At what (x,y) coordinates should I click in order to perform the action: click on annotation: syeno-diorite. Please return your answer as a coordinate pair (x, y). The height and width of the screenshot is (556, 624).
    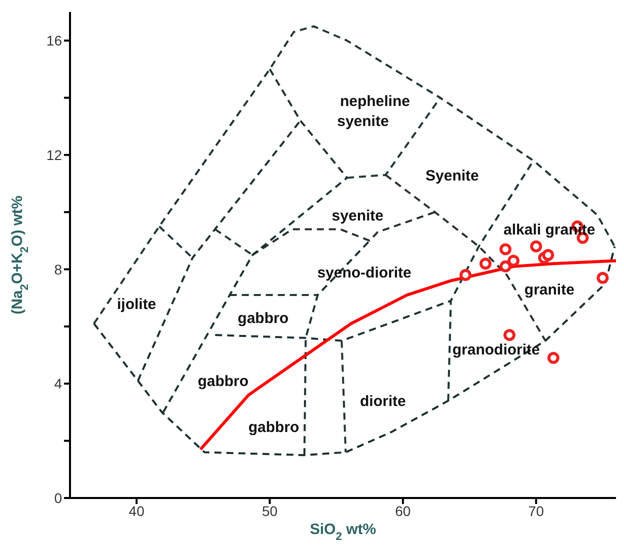
    Looking at the image, I should click on (364, 273).